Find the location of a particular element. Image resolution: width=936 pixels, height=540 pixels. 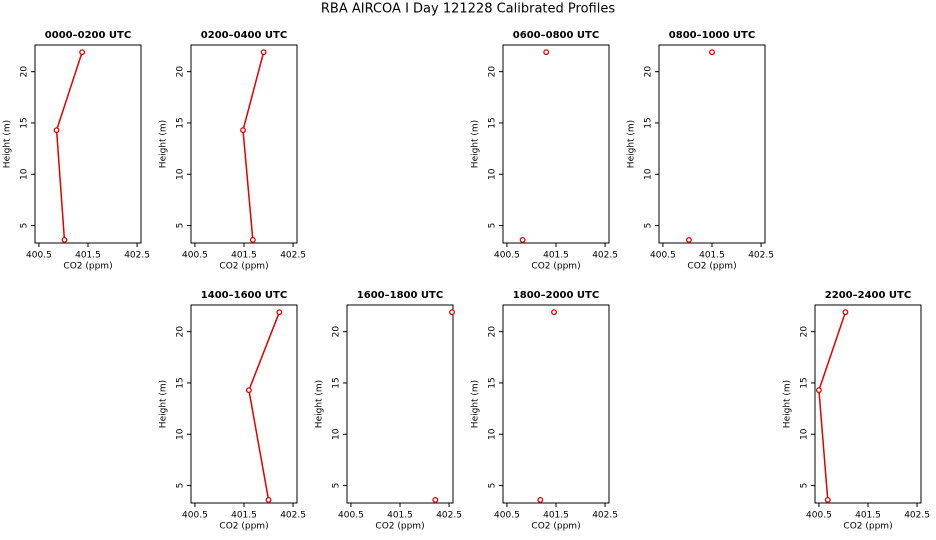

panel-title: 2200–2400 UTC is located at coordinates (868, 295).